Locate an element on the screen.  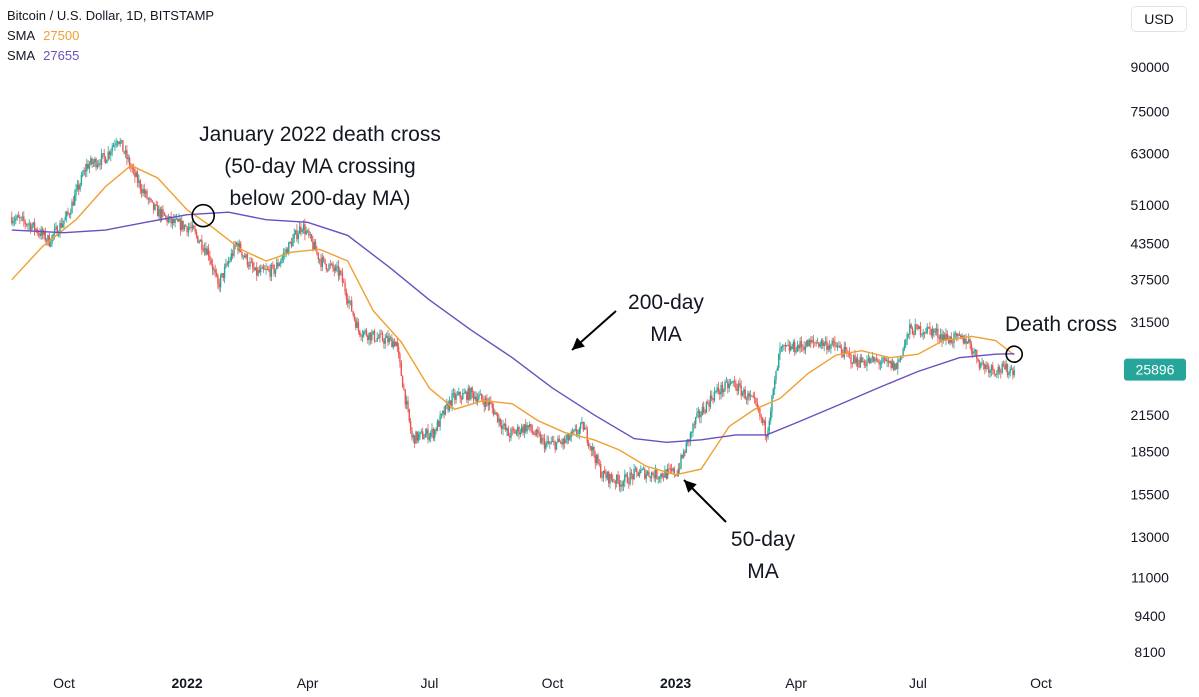
y-tick-label: 51000 is located at coordinates (1150, 205).